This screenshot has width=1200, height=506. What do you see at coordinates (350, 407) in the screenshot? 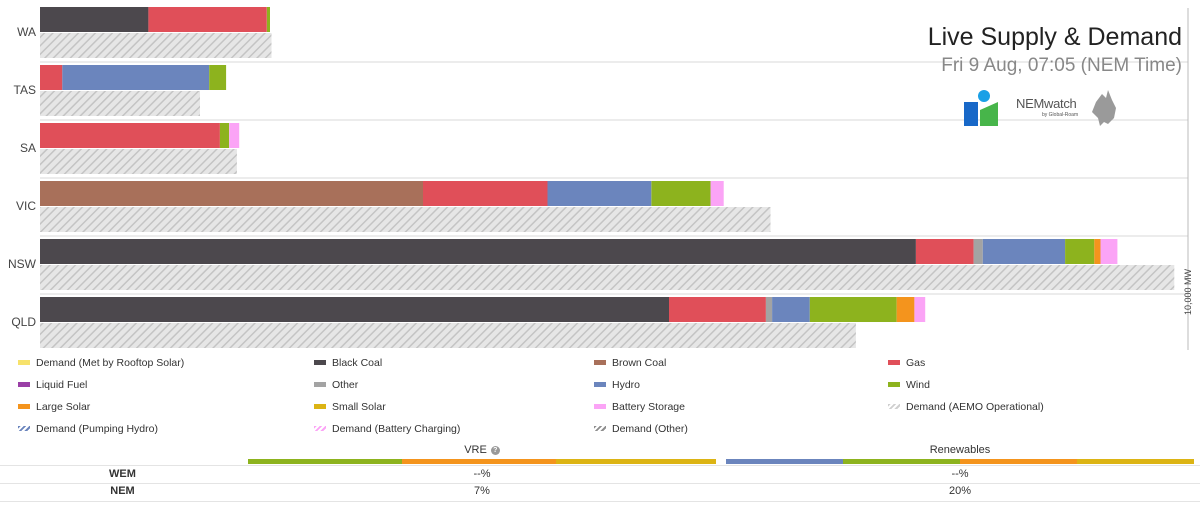
I see `legend-item-small-solar: Small Solar` at bounding box center [350, 407].